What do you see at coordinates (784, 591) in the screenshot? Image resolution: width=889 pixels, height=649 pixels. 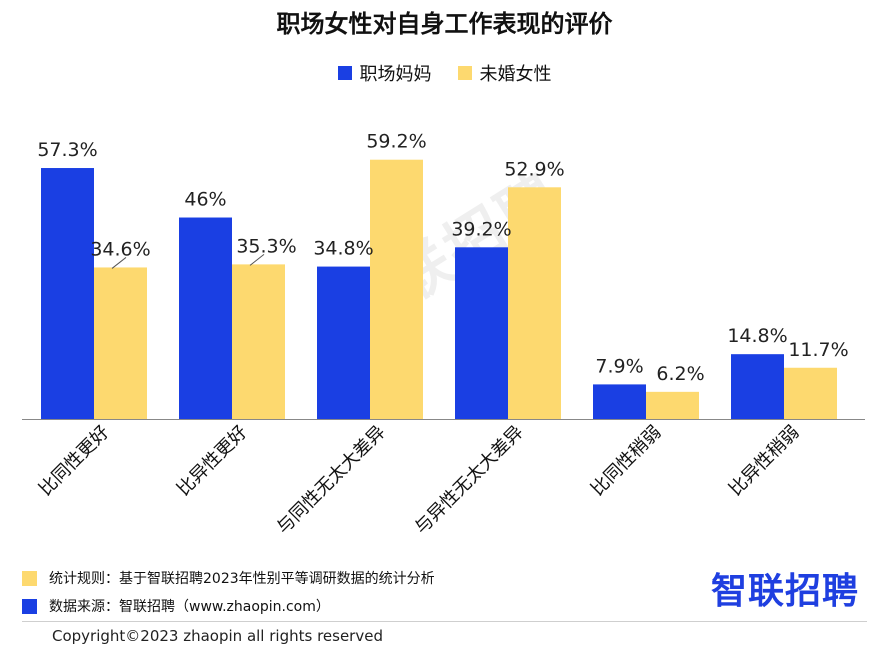 I see `brand-logo: 智联招聘` at bounding box center [784, 591].